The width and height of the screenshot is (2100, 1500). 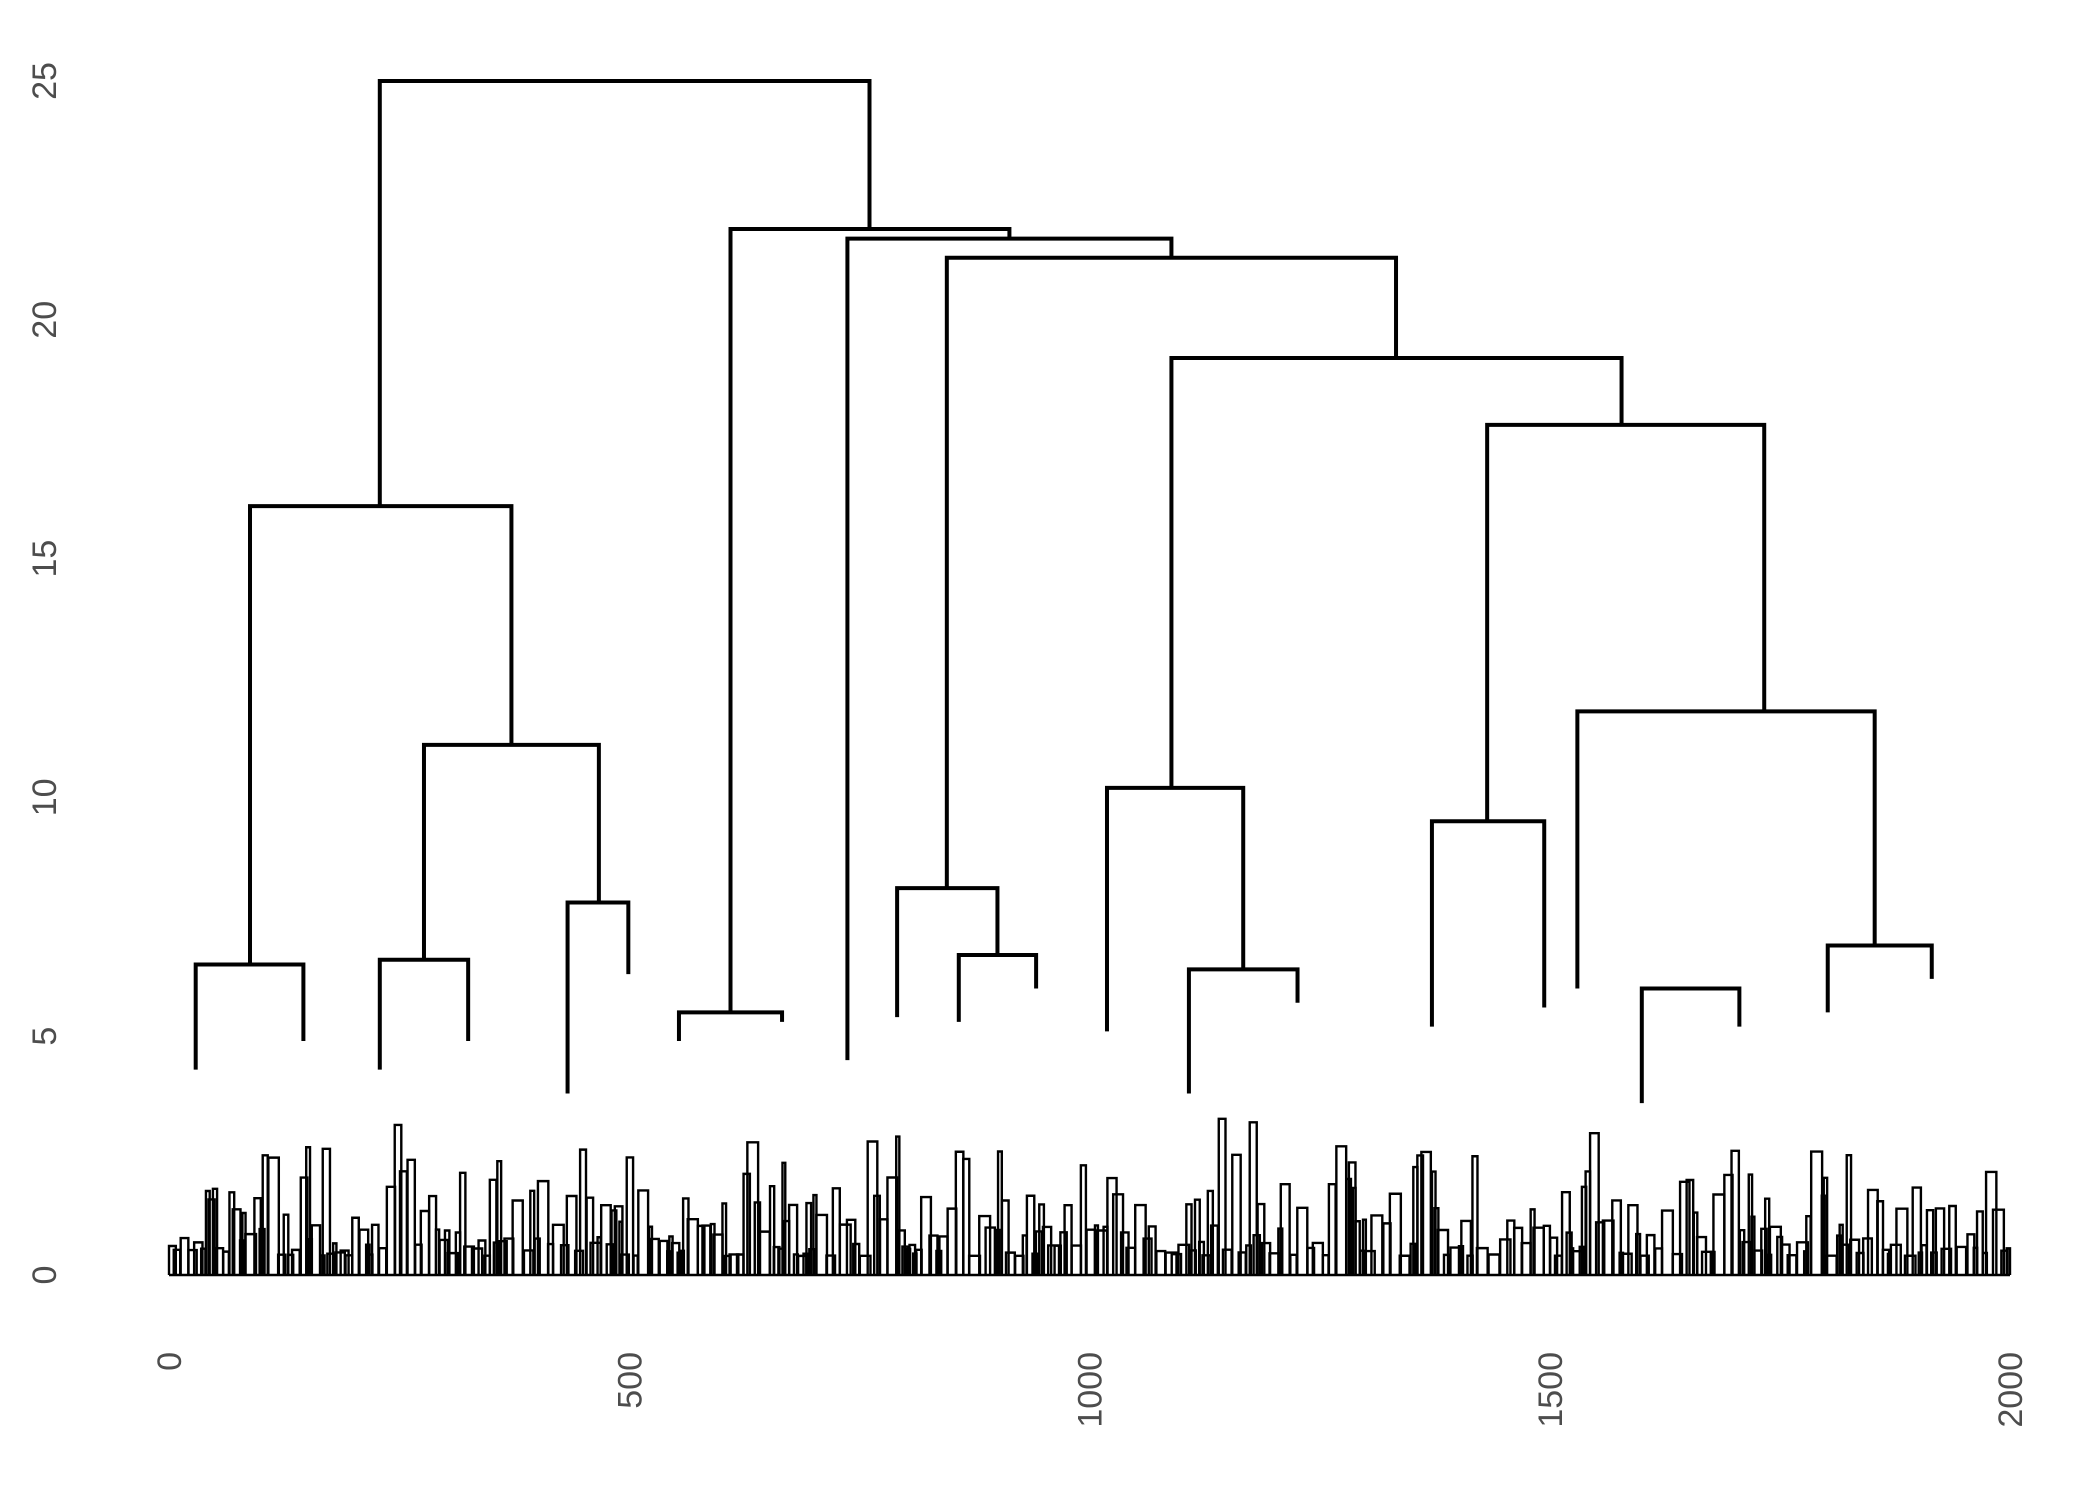 What do you see at coordinates (45, 797) in the screenshot?
I see `y-tick-label: 10` at bounding box center [45, 797].